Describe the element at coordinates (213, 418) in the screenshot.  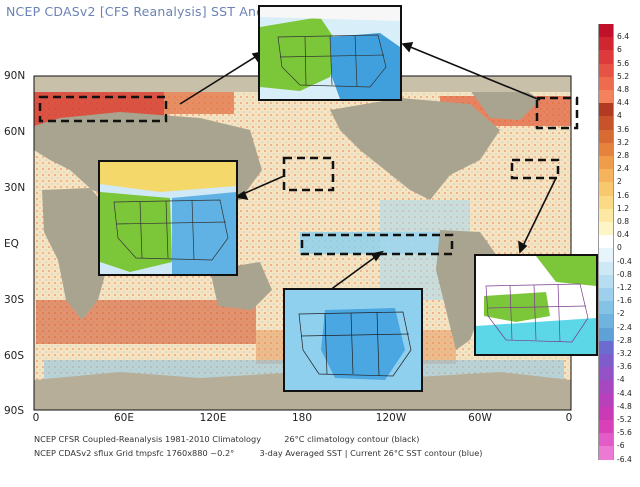
I see `lon-label-120e: 120E` at that location.